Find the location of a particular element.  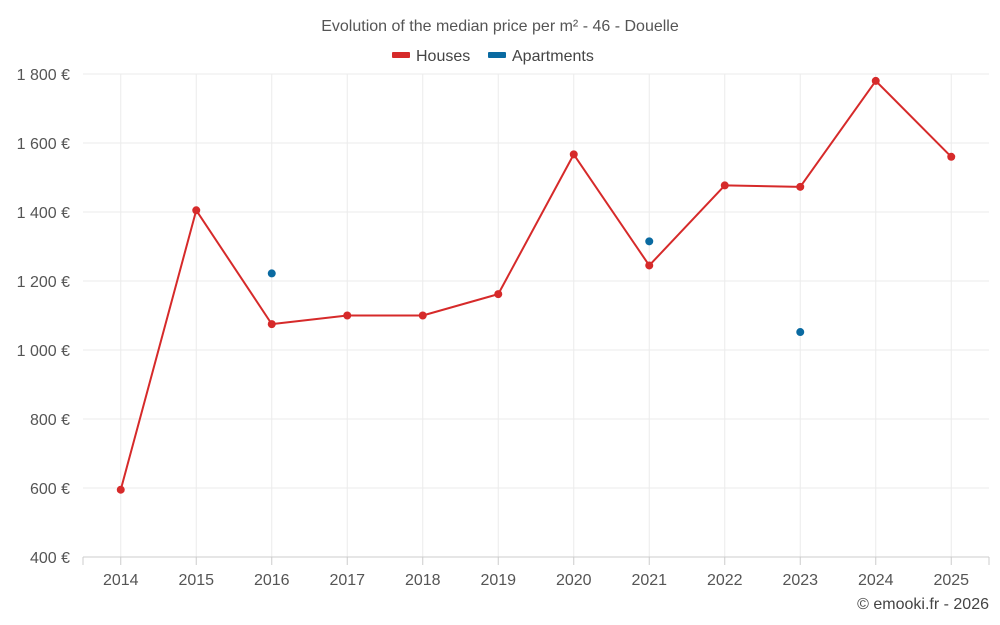

x-tick-label: 2018 is located at coordinates (423, 580).